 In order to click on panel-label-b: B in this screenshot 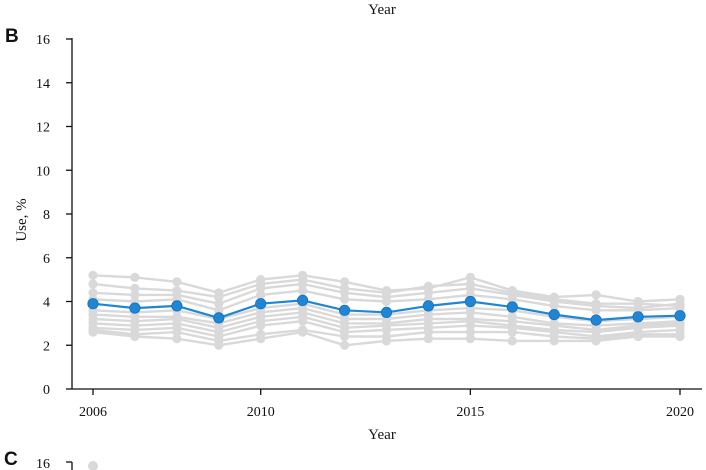, I will do `click(12, 36)`.